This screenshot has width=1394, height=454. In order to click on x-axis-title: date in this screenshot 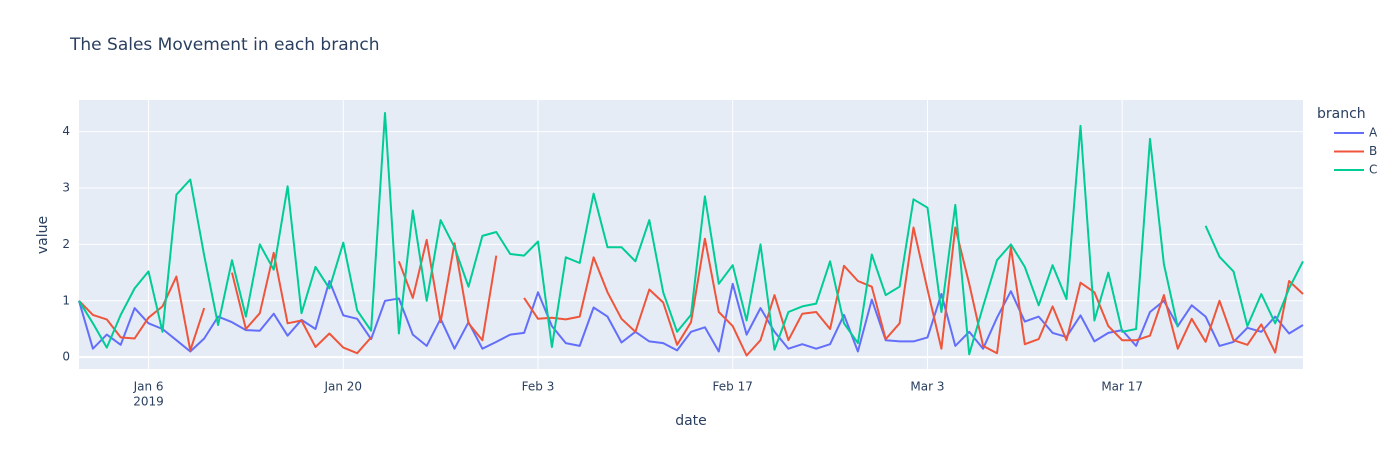, I will do `click(691, 421)`.